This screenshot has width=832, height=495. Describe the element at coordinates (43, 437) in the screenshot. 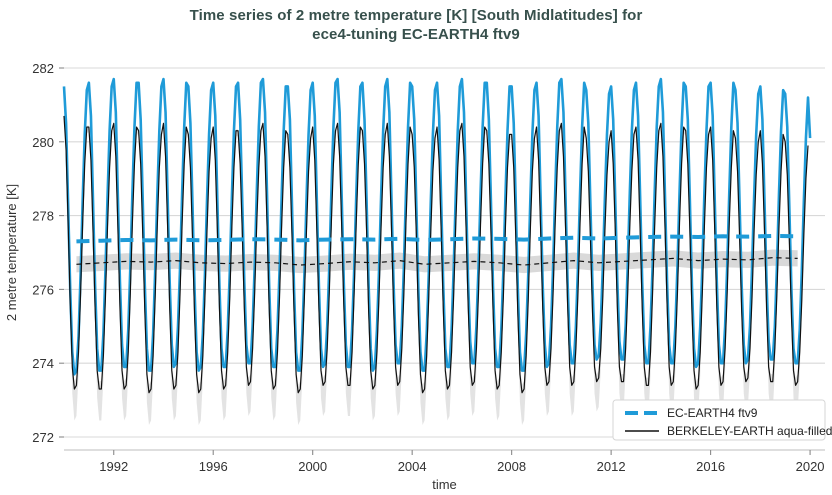

I see `y-tick-label: 272` at that location.